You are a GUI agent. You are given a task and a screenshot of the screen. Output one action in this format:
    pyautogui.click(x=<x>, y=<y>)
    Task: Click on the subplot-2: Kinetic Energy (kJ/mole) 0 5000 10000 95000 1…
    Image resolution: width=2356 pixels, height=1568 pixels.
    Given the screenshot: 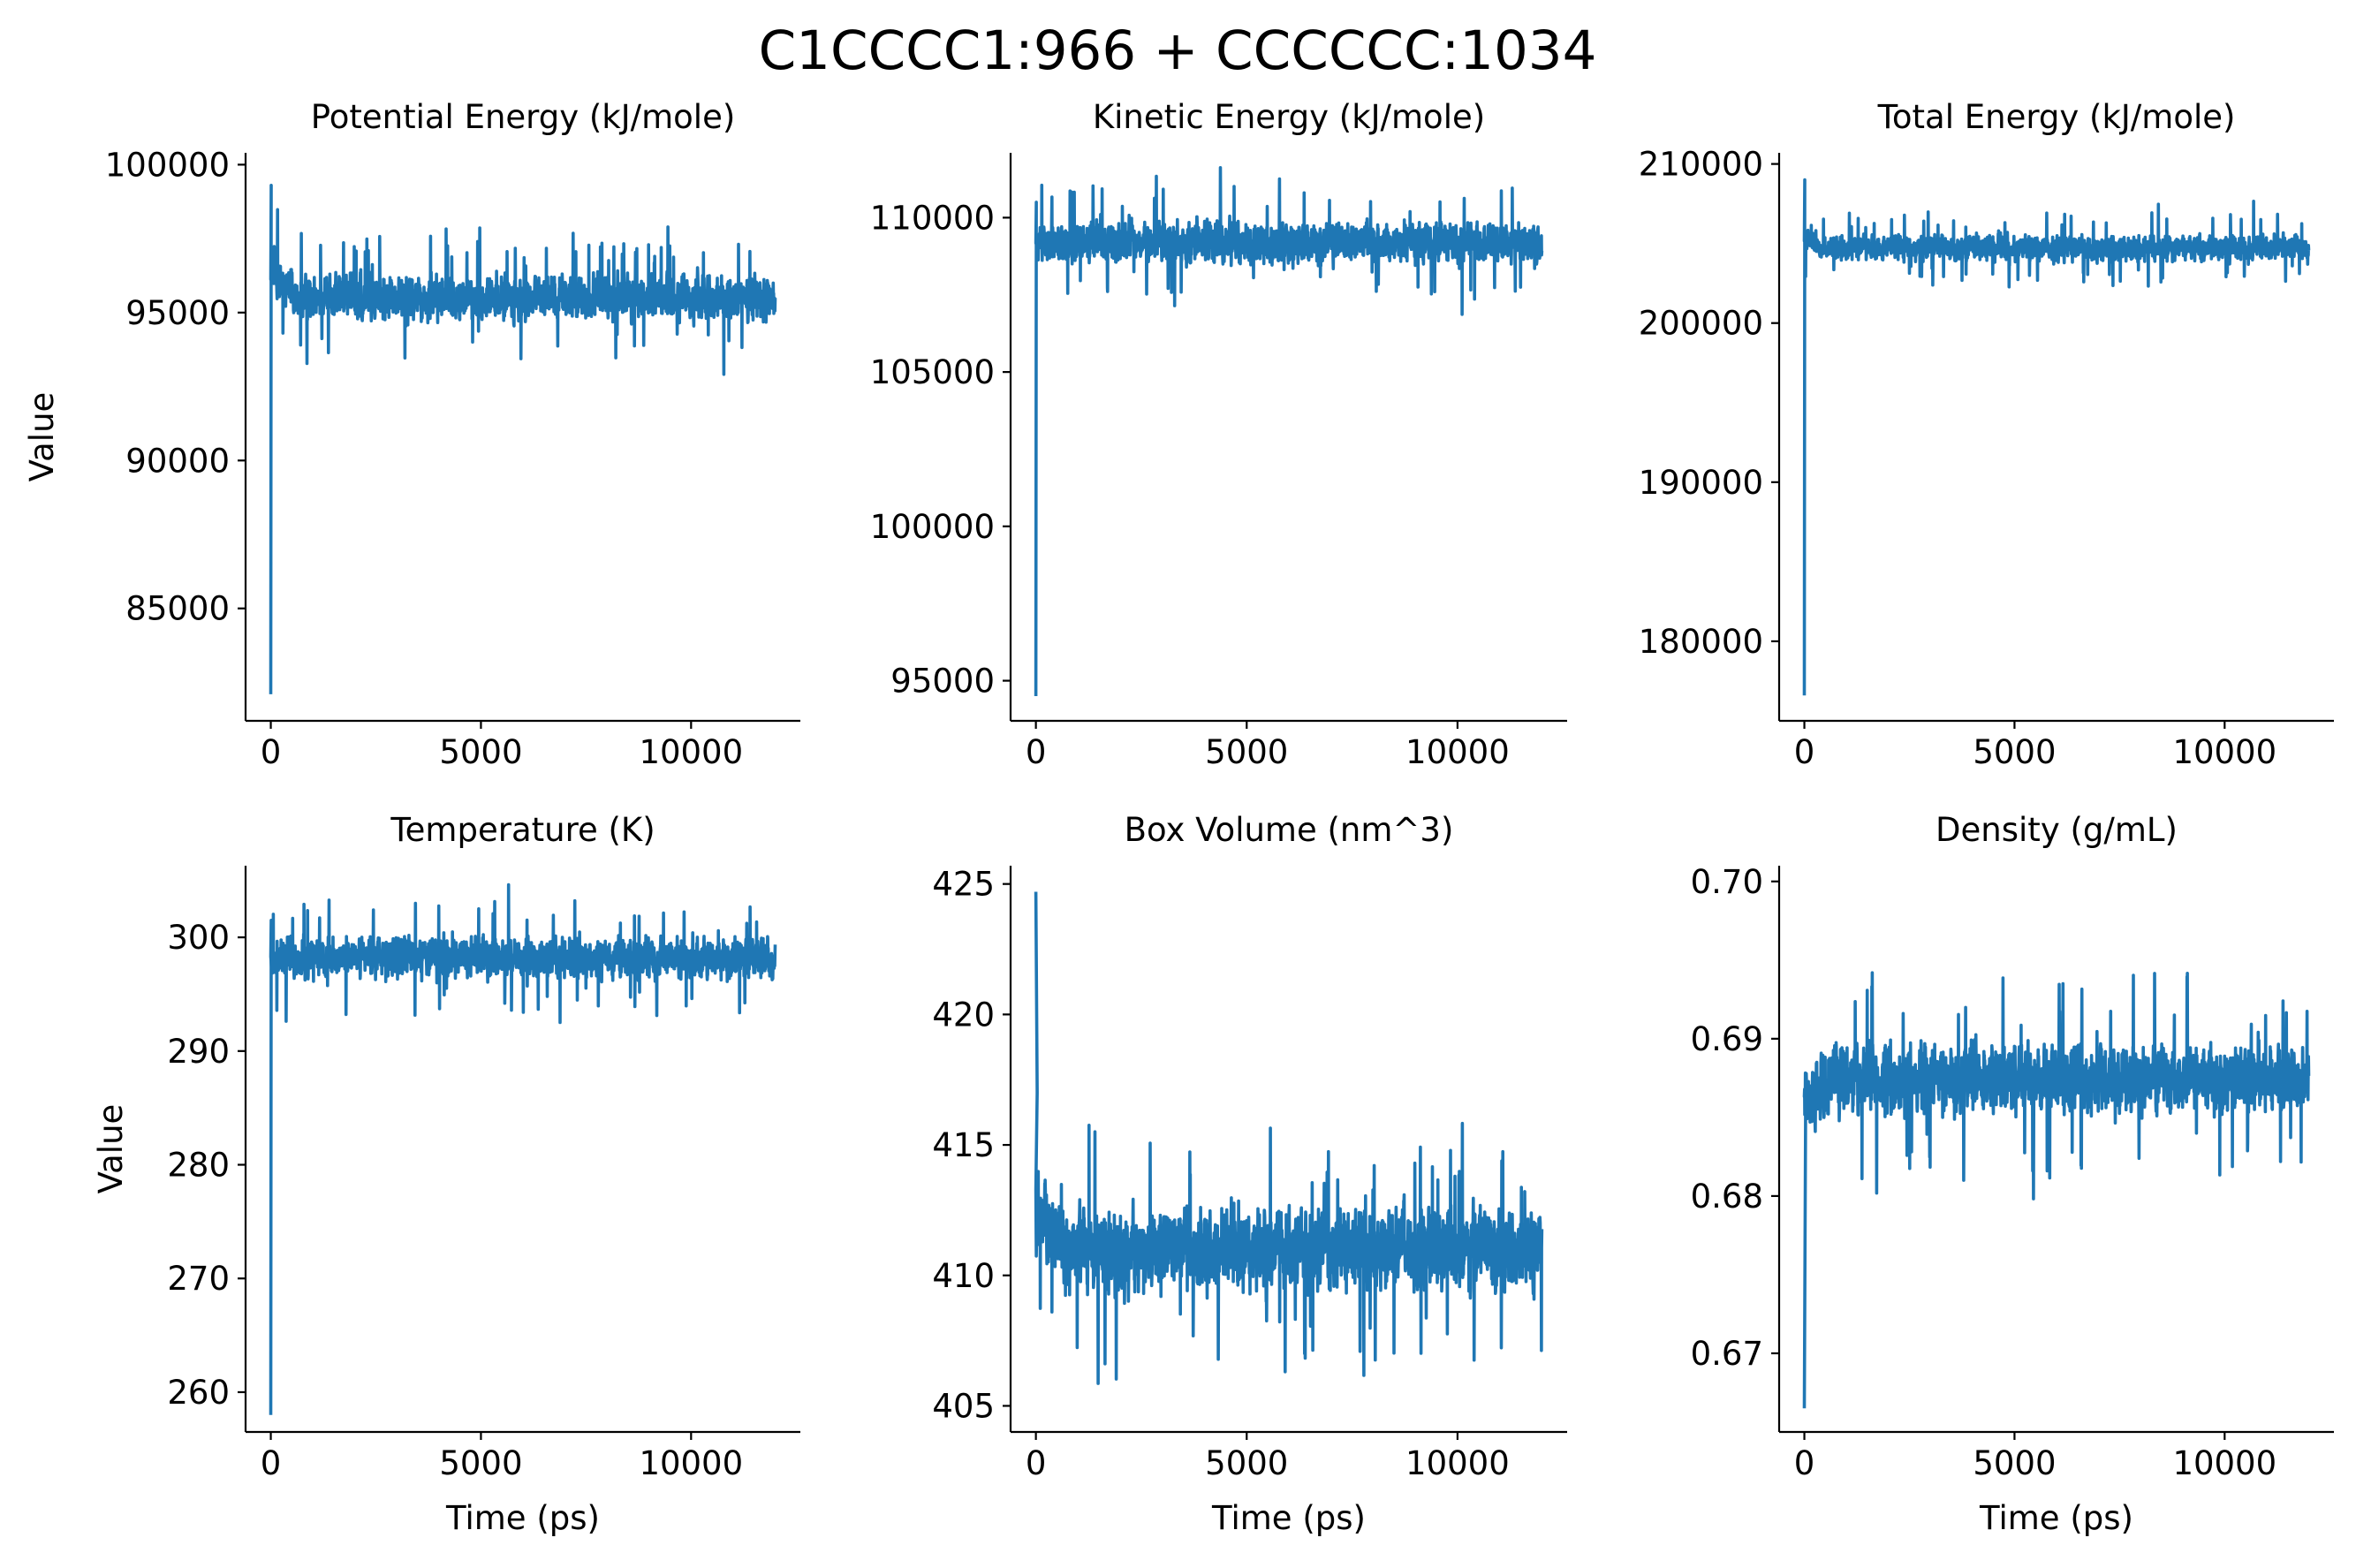 What is the action you would take?
    pyautogui.click(x=1218, y=434)
    